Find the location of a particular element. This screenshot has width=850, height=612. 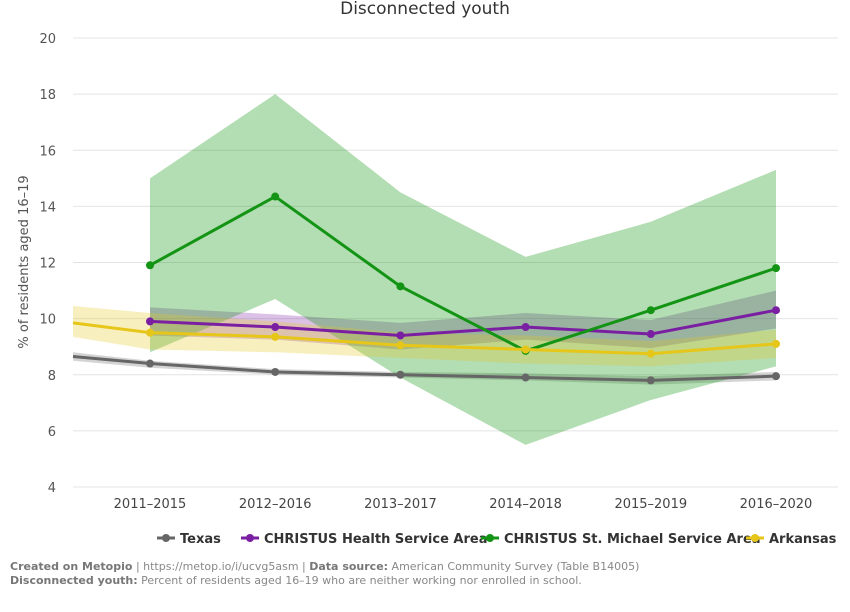

x-tick-label: 2011–2015 is located at coordinates (150, 504).